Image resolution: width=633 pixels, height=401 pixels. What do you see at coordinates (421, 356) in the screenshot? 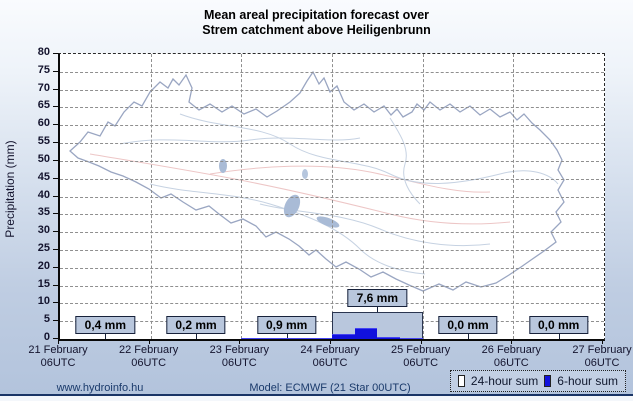
I see `x-tick-label: 25 February 06UTC` at bounding box center [421, 356].